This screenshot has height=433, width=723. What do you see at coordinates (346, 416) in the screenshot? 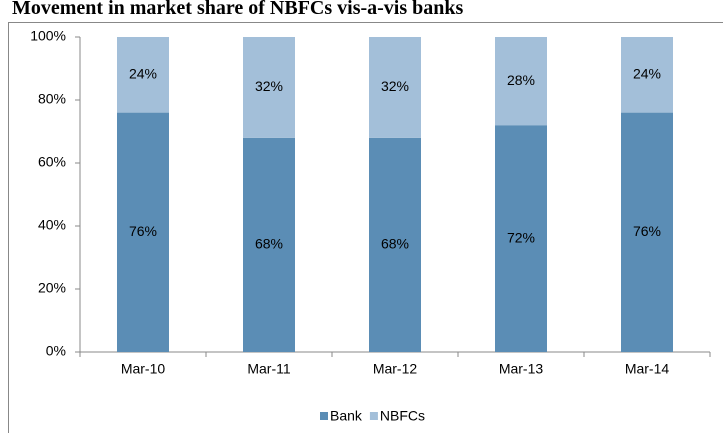
I see `legend-label: Bank` at bounding box center [346, 416].